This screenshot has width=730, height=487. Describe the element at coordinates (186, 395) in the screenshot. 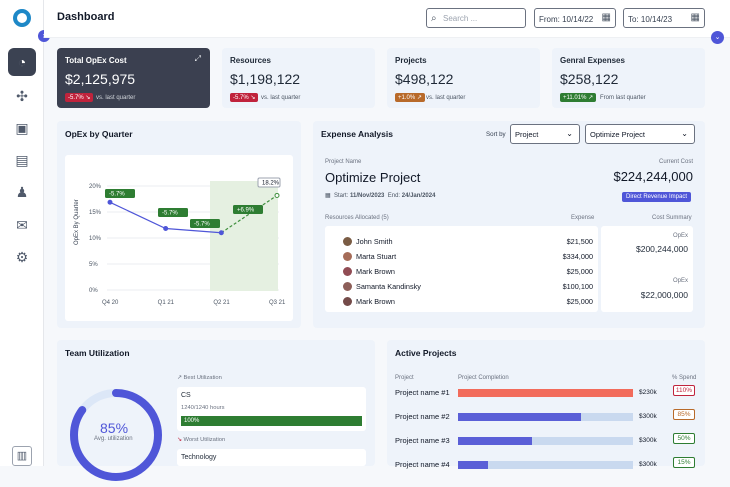

I see `best-team-name: CS` at that location.